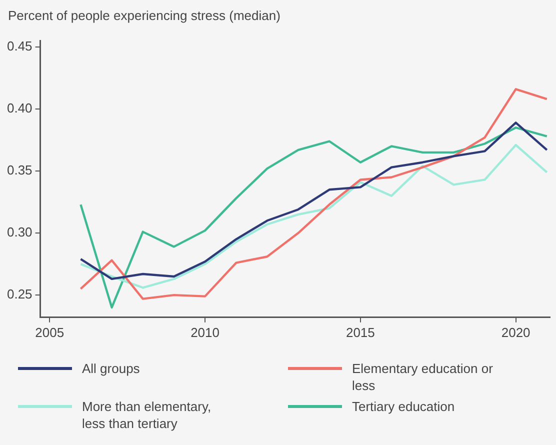 The image size is (556, 445). I want to click on y-tick-label: 0.45, so click(19, 46).